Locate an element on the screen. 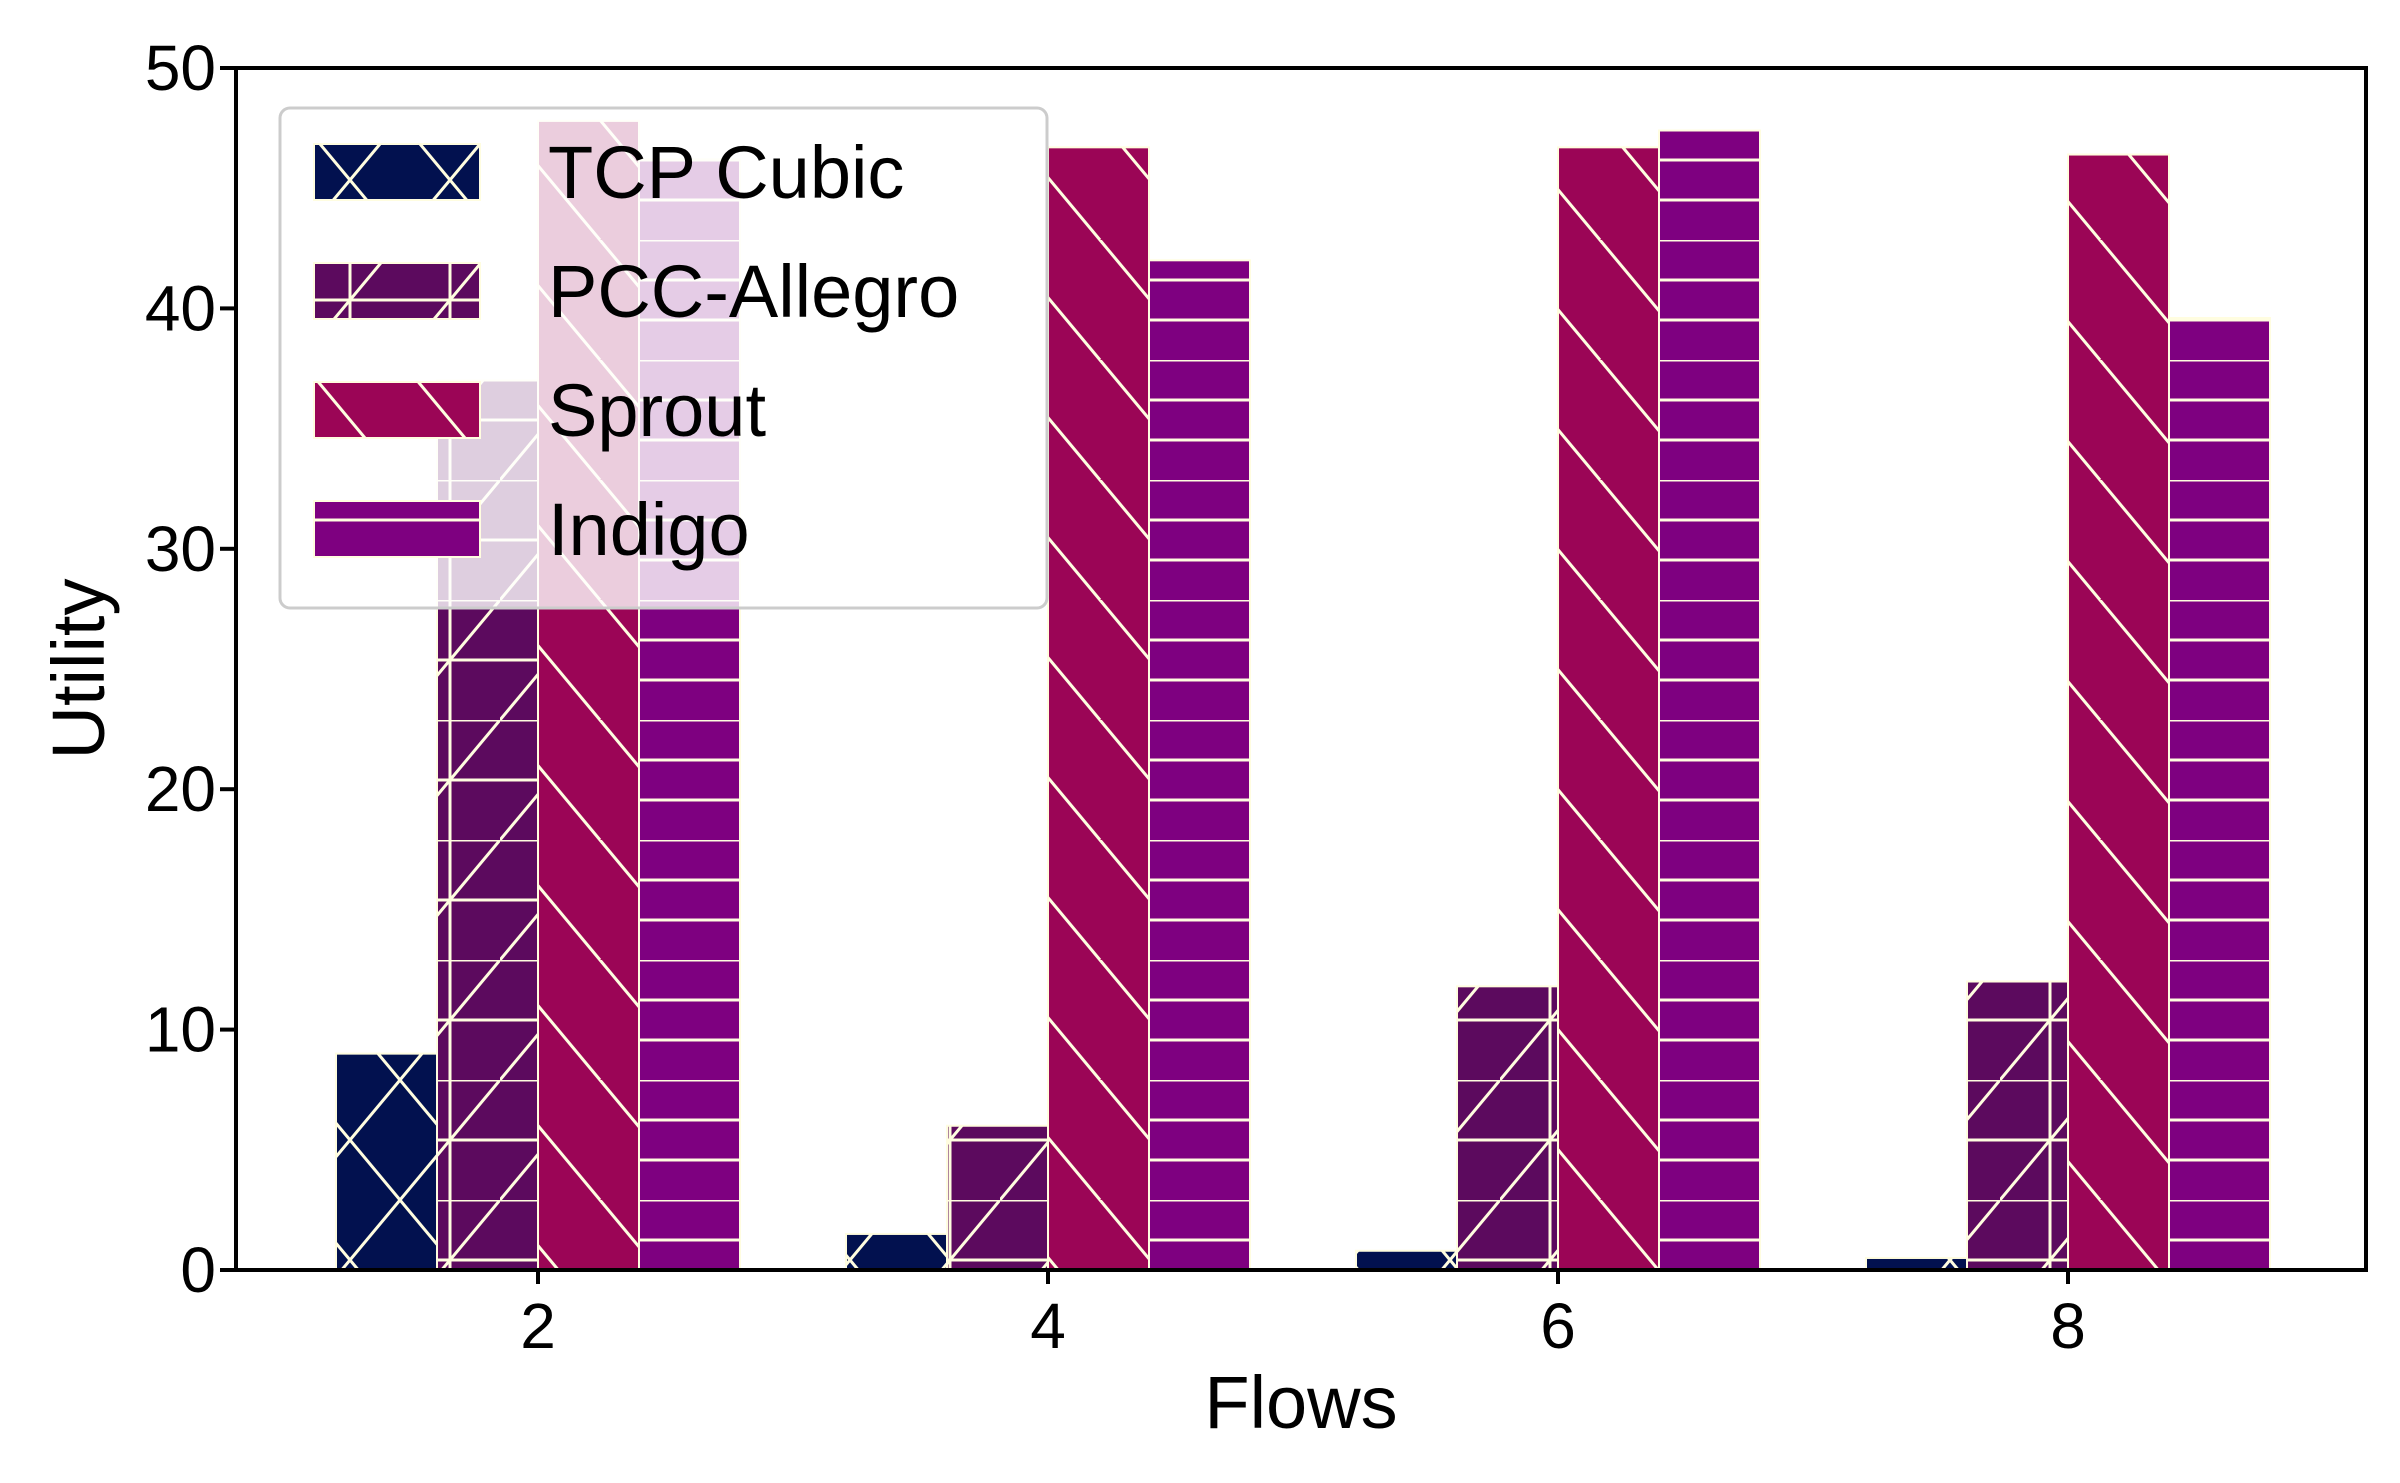  x-axis-label: Flows is located at coordinates (1300, 1402).